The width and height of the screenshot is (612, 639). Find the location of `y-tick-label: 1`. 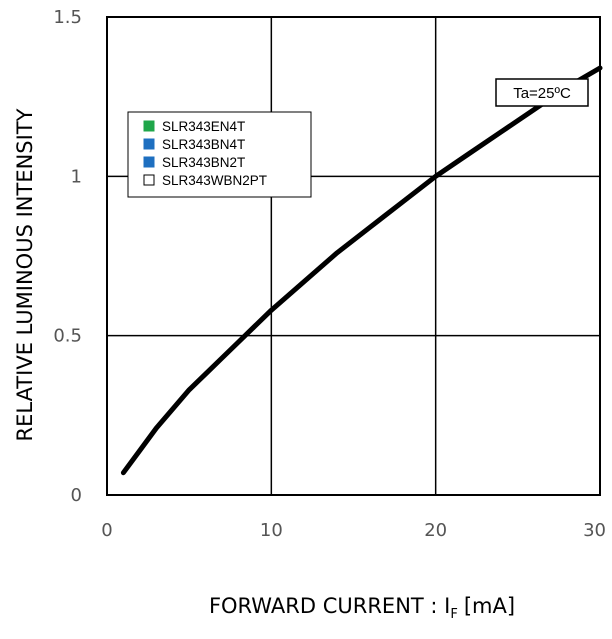

y-tick-label: 1 is located at coordinates (76, 176).